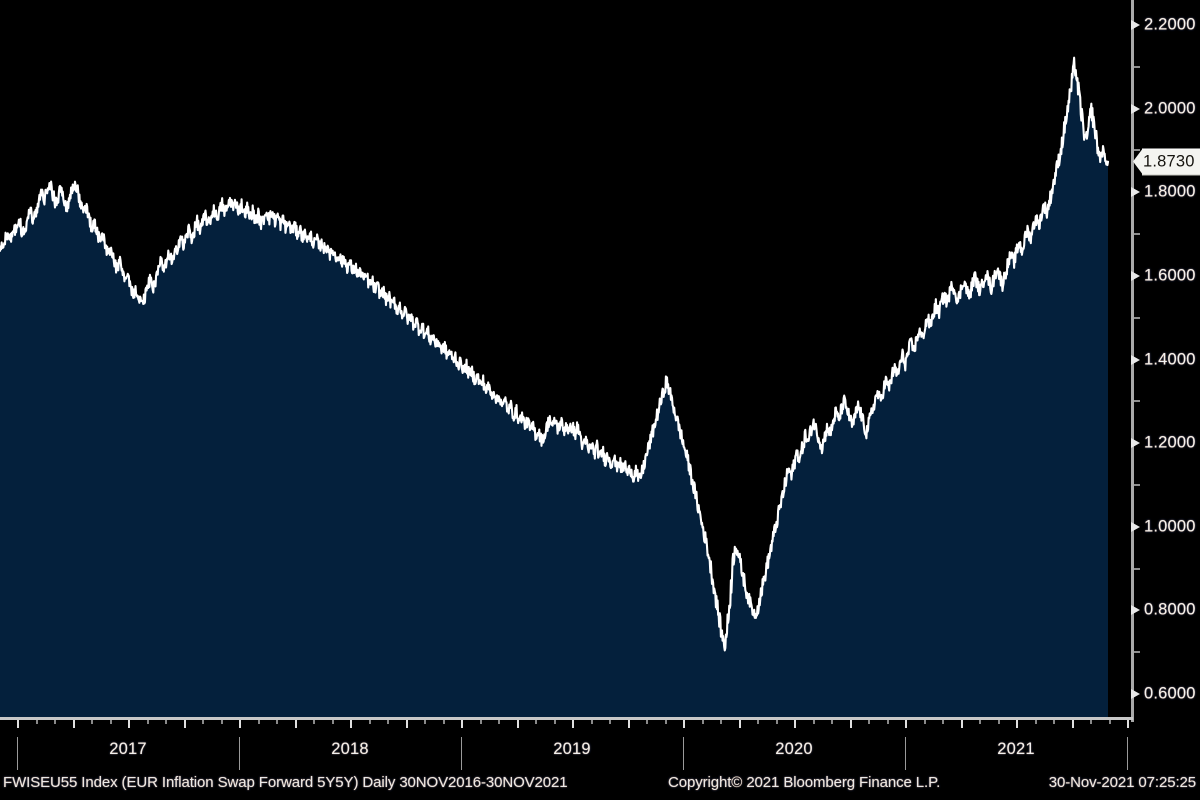  Describe the element at coordinates (572, 749) in the screenshot. I see `x-axis-tick-label: 2019` at that location.